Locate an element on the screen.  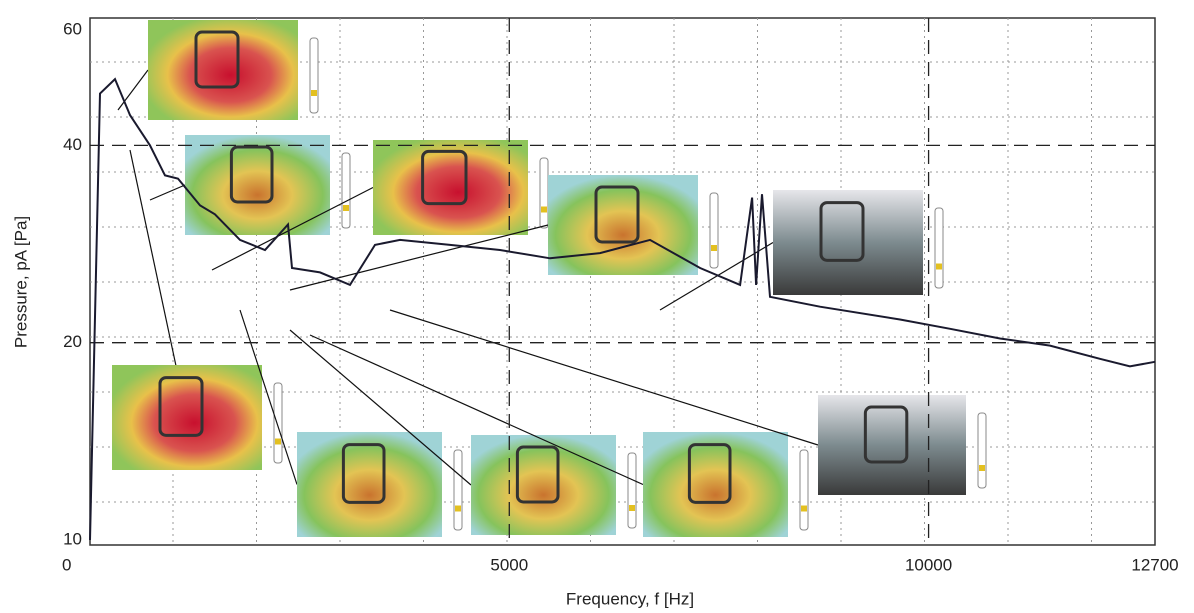
y-tick-label: 10 is located at coordinates (72, 538).